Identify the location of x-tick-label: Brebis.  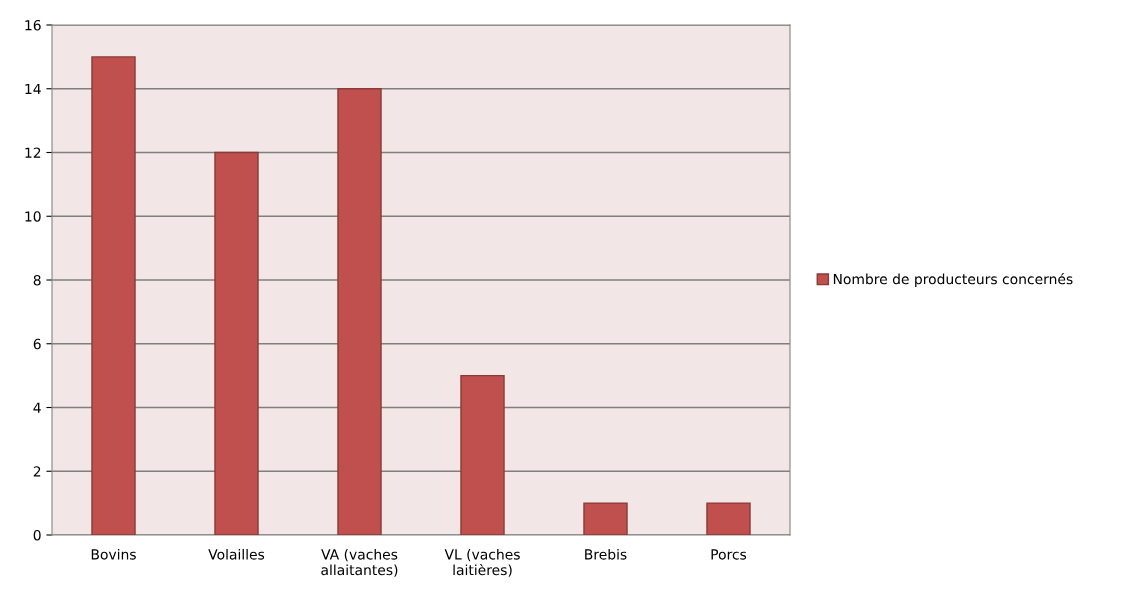
(606, 554).